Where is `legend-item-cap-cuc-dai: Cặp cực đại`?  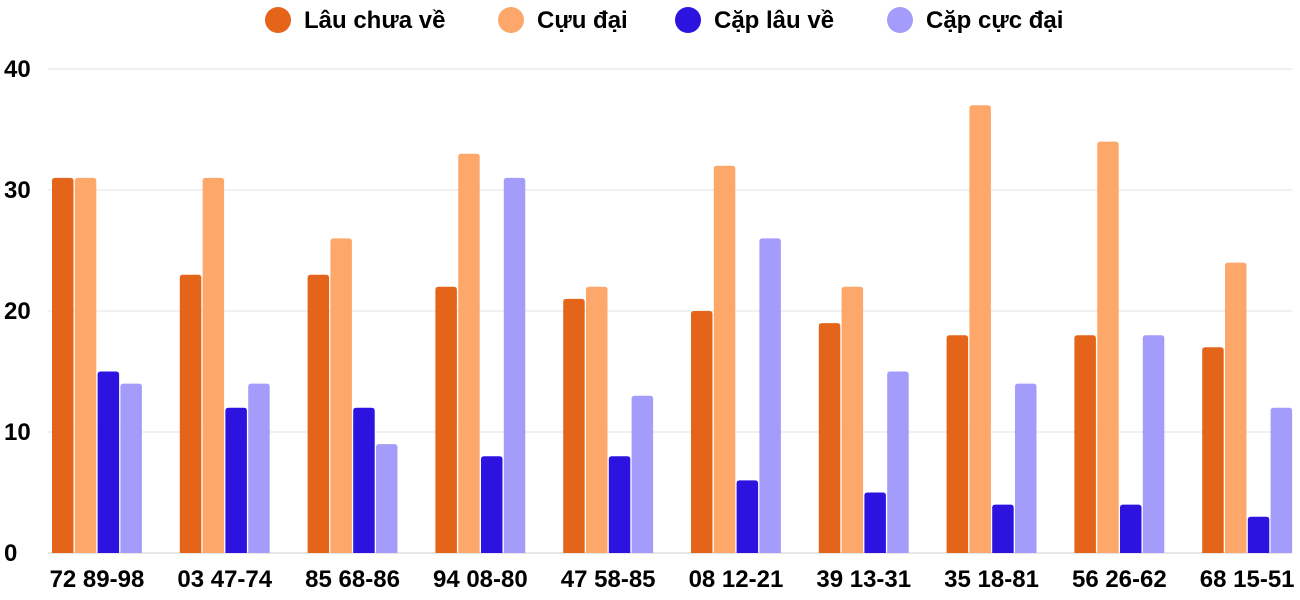 legend-item-cap-cuc-dai: Cặp cực đại is located at coordinates (975, 20).